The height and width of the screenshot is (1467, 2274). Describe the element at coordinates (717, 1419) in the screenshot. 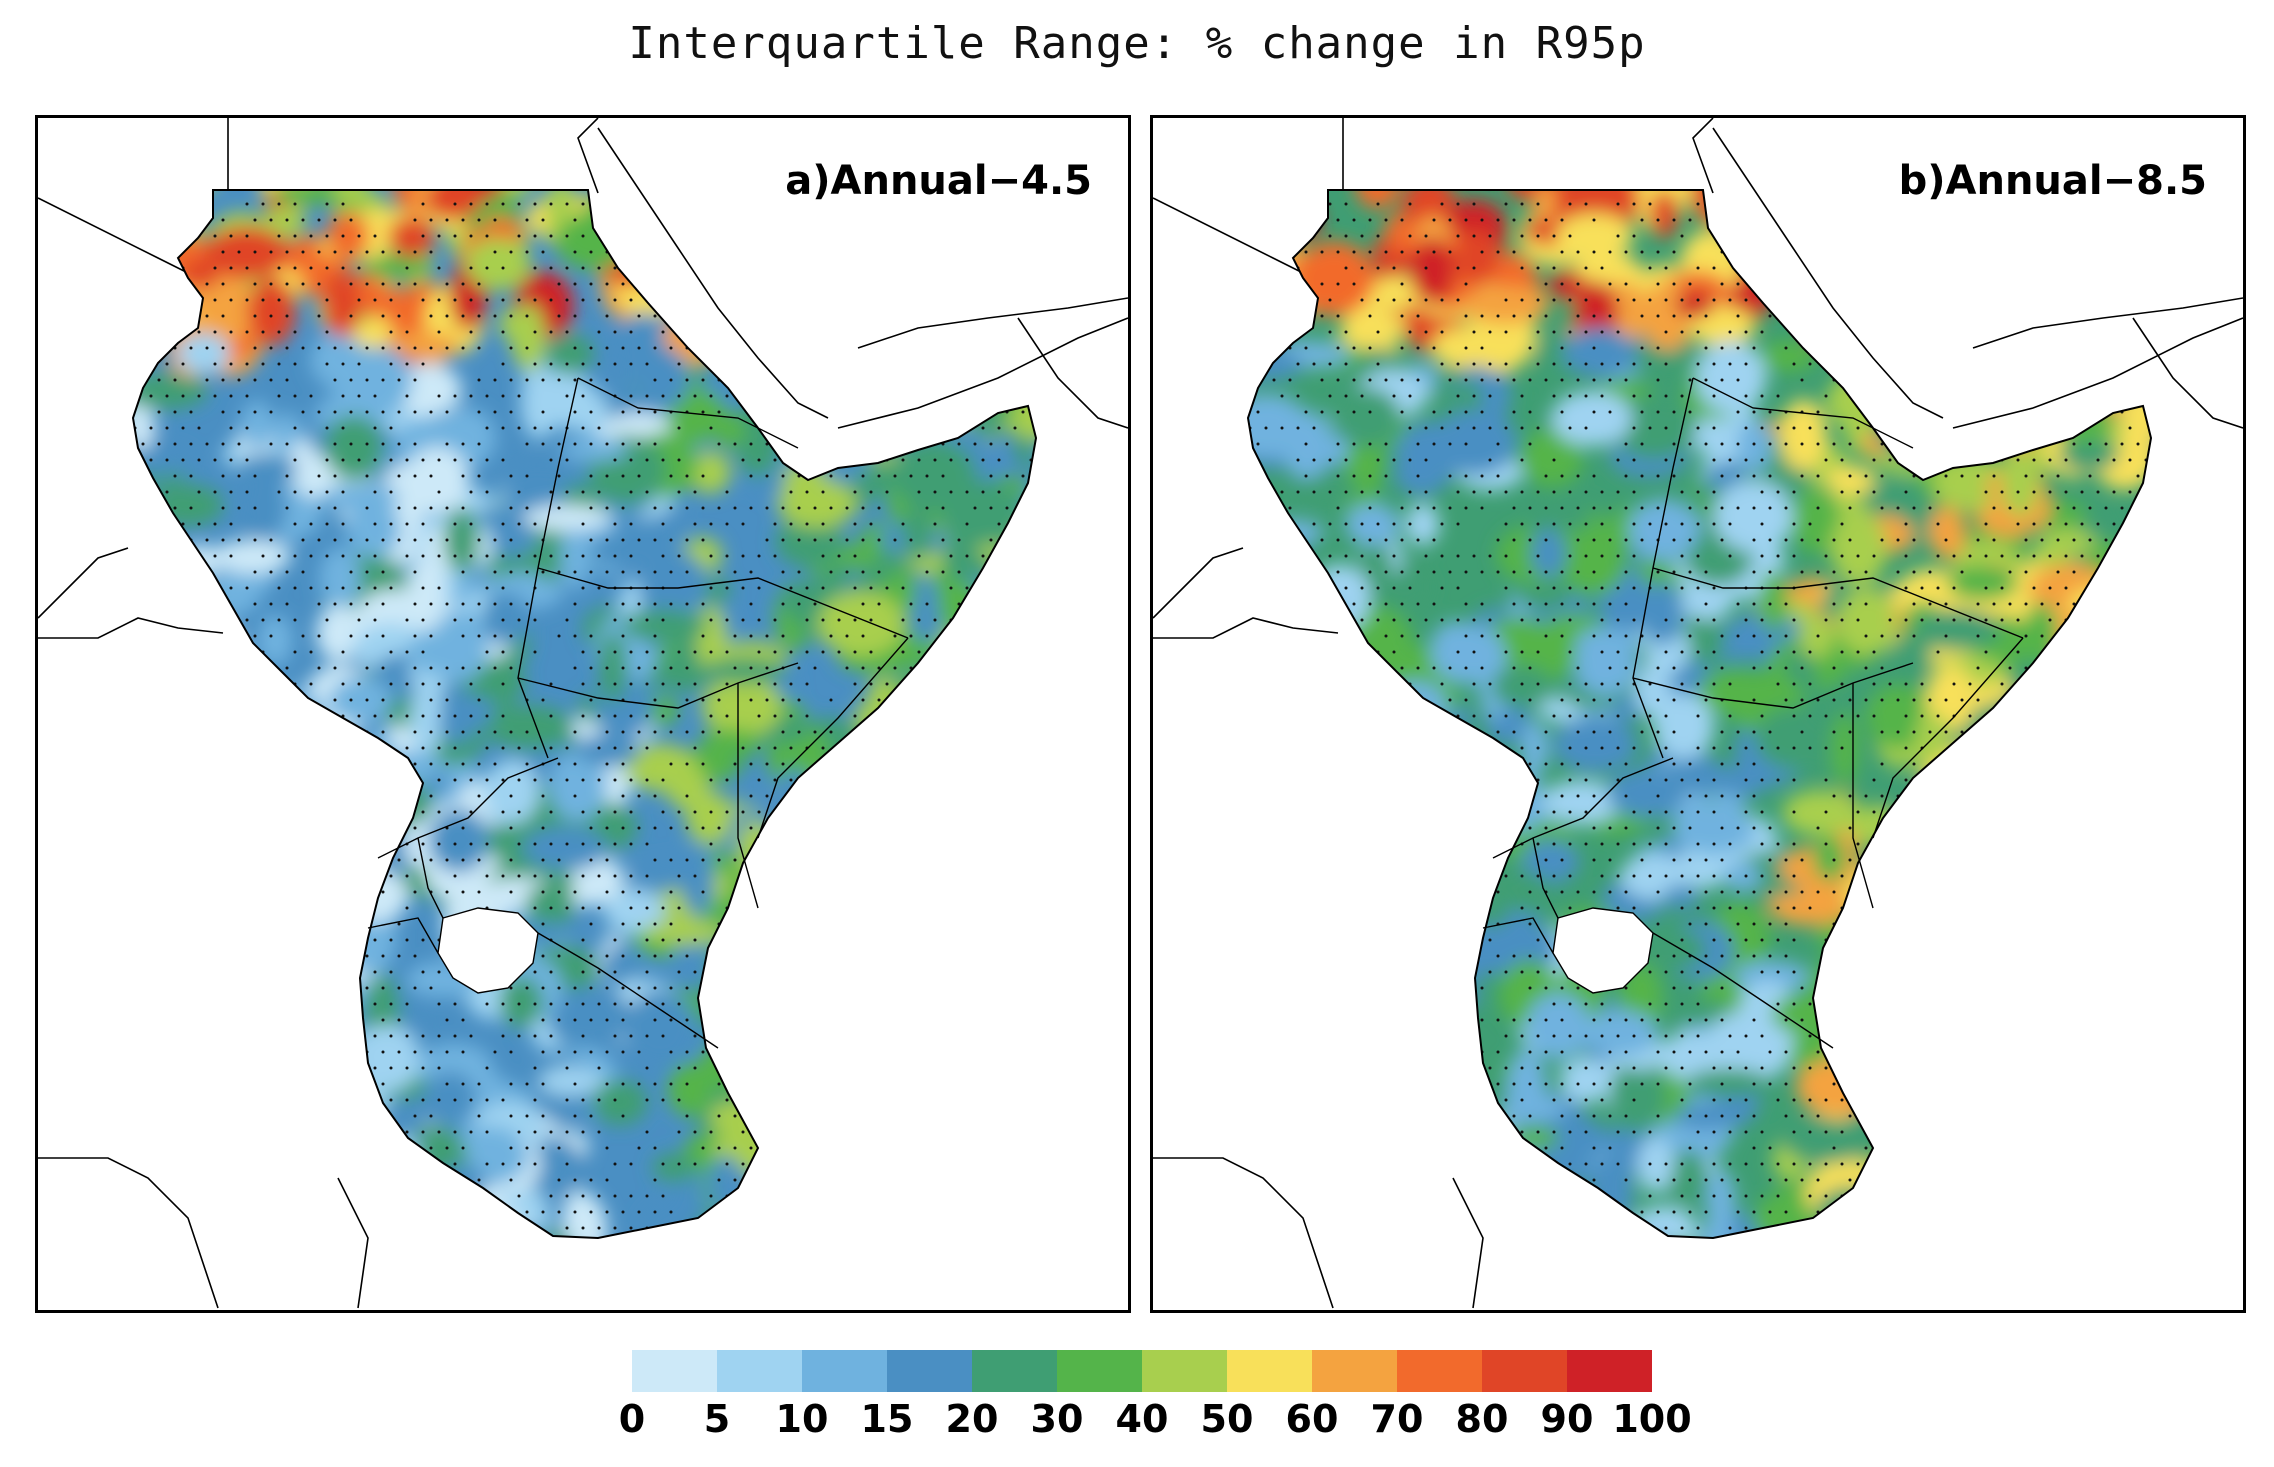

I see `colorbar-tick-label: 5` at that location.